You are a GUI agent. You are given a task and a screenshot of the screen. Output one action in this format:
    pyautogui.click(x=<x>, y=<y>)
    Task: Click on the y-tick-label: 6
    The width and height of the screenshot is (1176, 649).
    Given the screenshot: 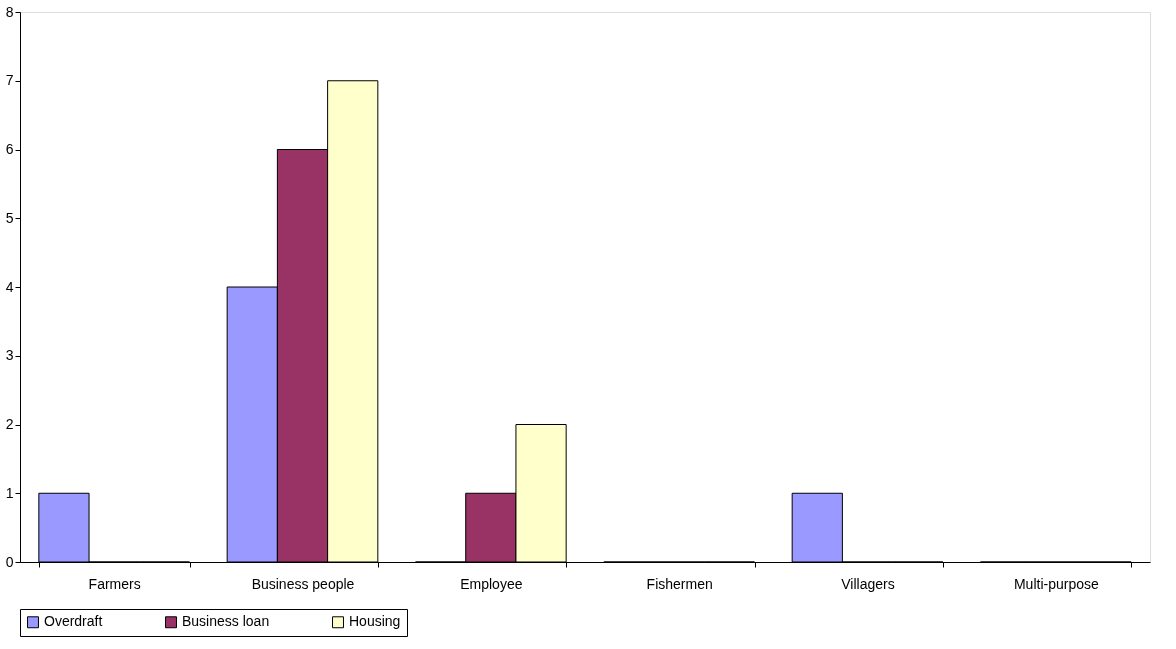 What is the action you would take?
    pyautogui.click(x=9, y=149)
    